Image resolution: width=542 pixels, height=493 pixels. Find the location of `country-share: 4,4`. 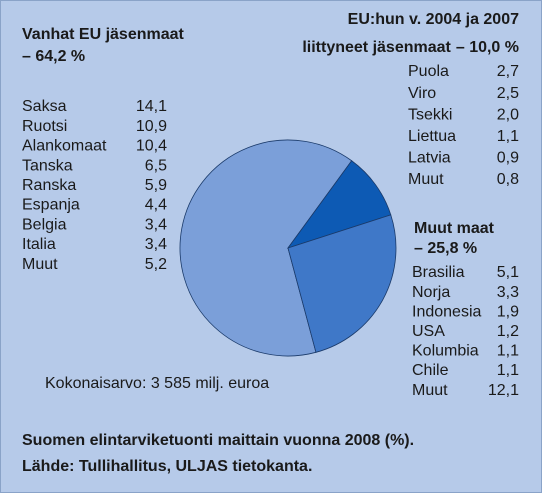

country-share: 4,4 is located at coordinates (156, 205).